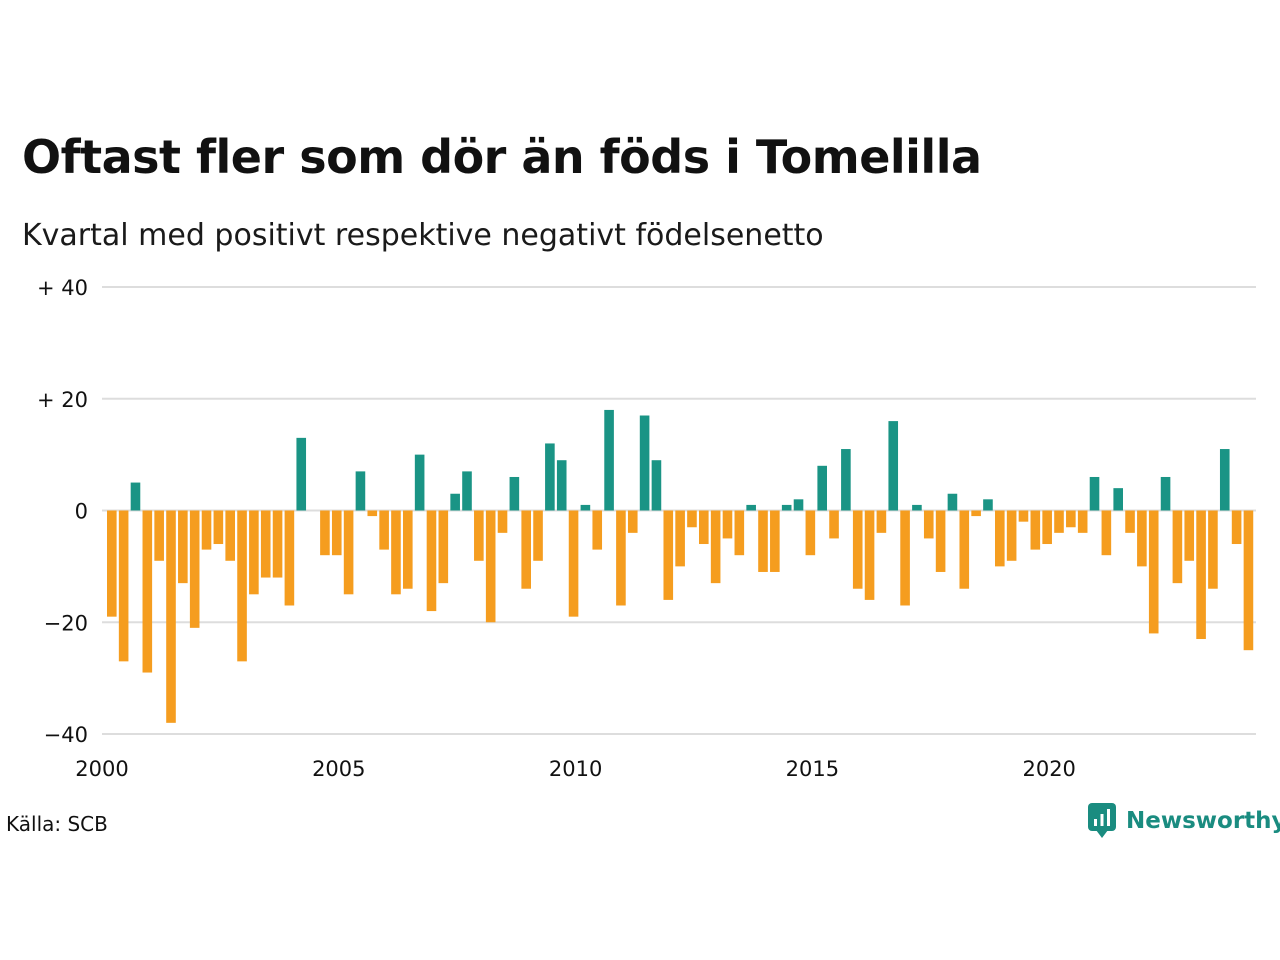  What do you see at coordinates (1102, 820) in the screenshot?
I see `newsworthy-chart-icon` at bounding box center [1102, 820].